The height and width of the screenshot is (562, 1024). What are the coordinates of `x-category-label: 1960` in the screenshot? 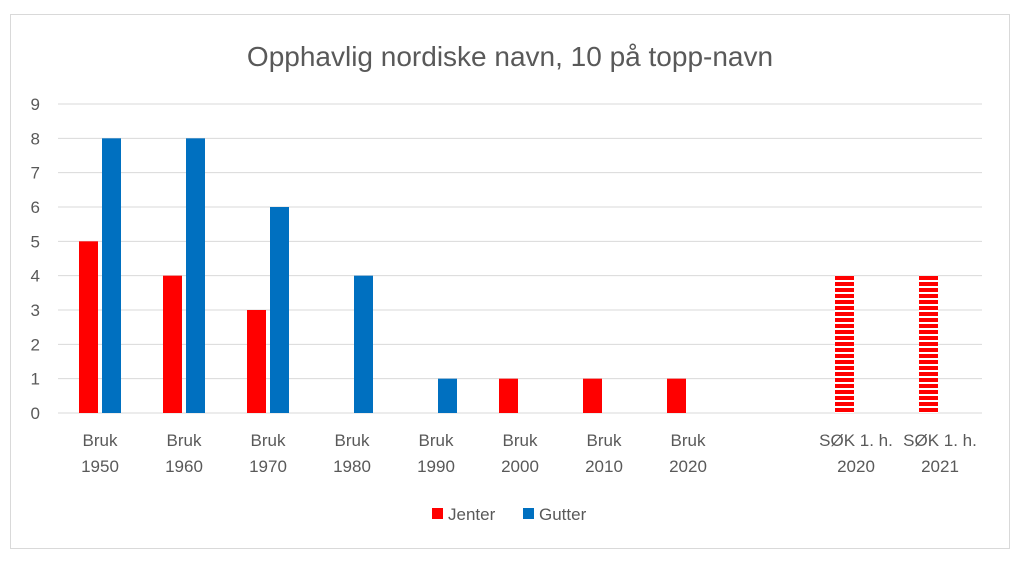 It's located at (184, 466).